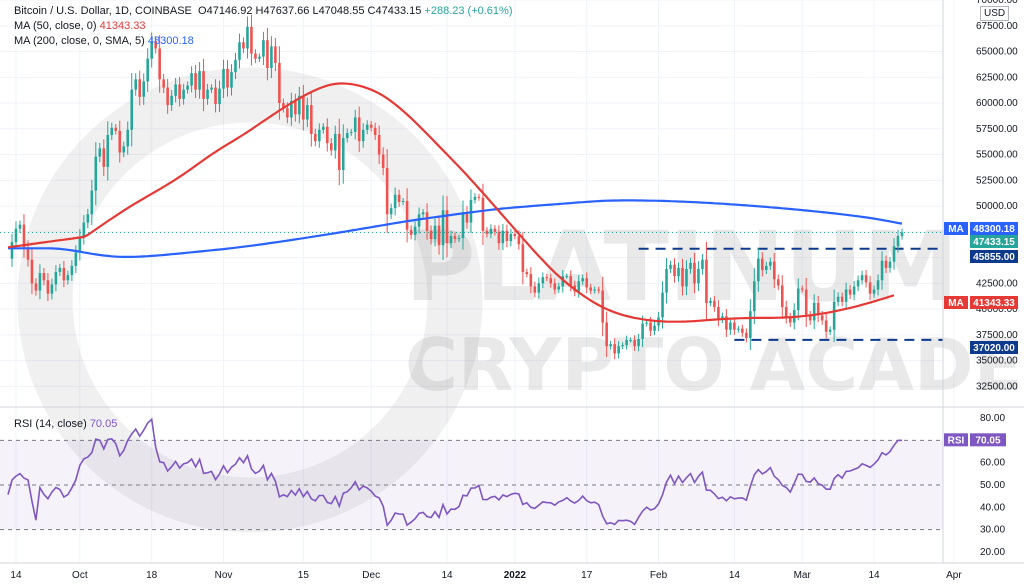  Describe the element at coordinates (468, 11) in the screenshot. I see `change-value: +288.23 (+0.61%)` at that location.